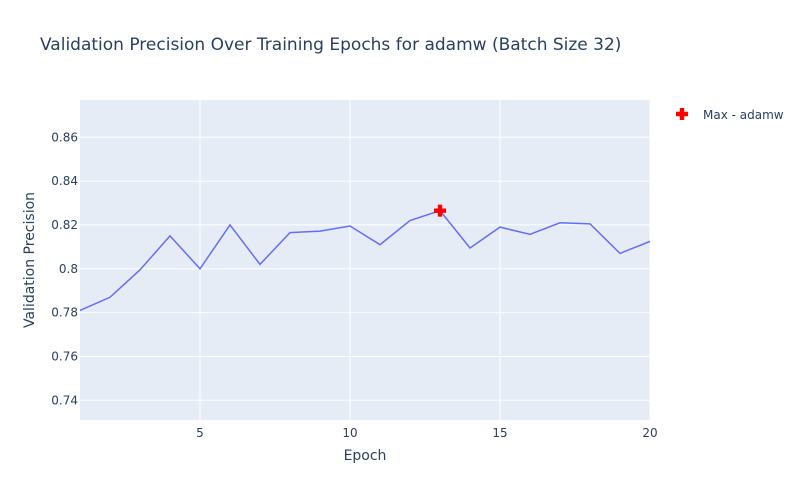 The height and width of the screenshot is (500, 800). Describe the element at coordinates (649, 433) in the screenshot. I see `x-tick-label: 20` at that location.